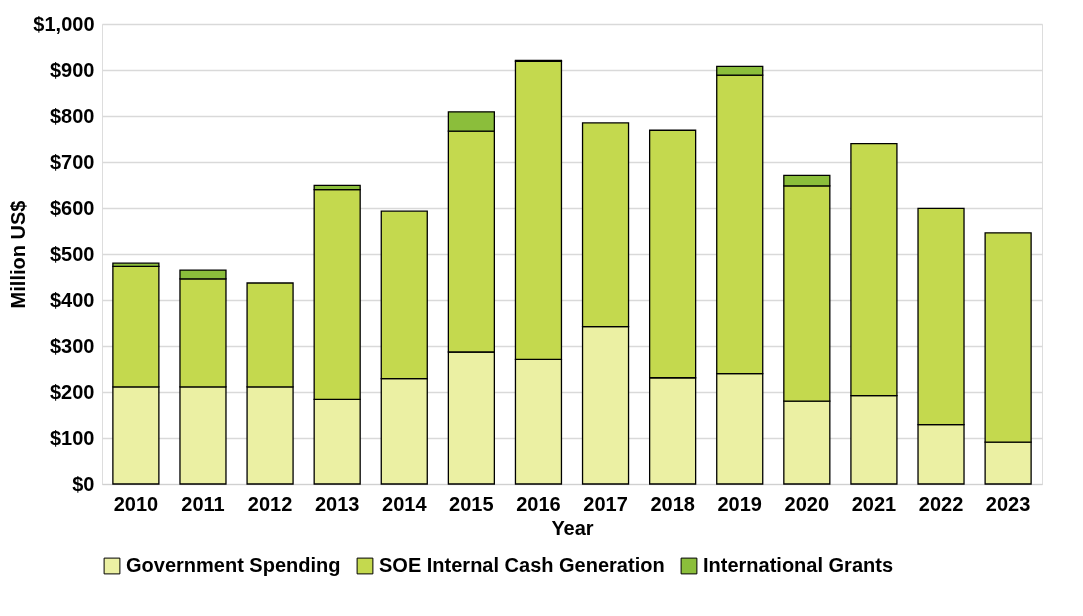  What do you see at coordinates (1008, 503) in the screenshot?
I see `x-tick-label: 2023` at bounding box center [1008, 503].